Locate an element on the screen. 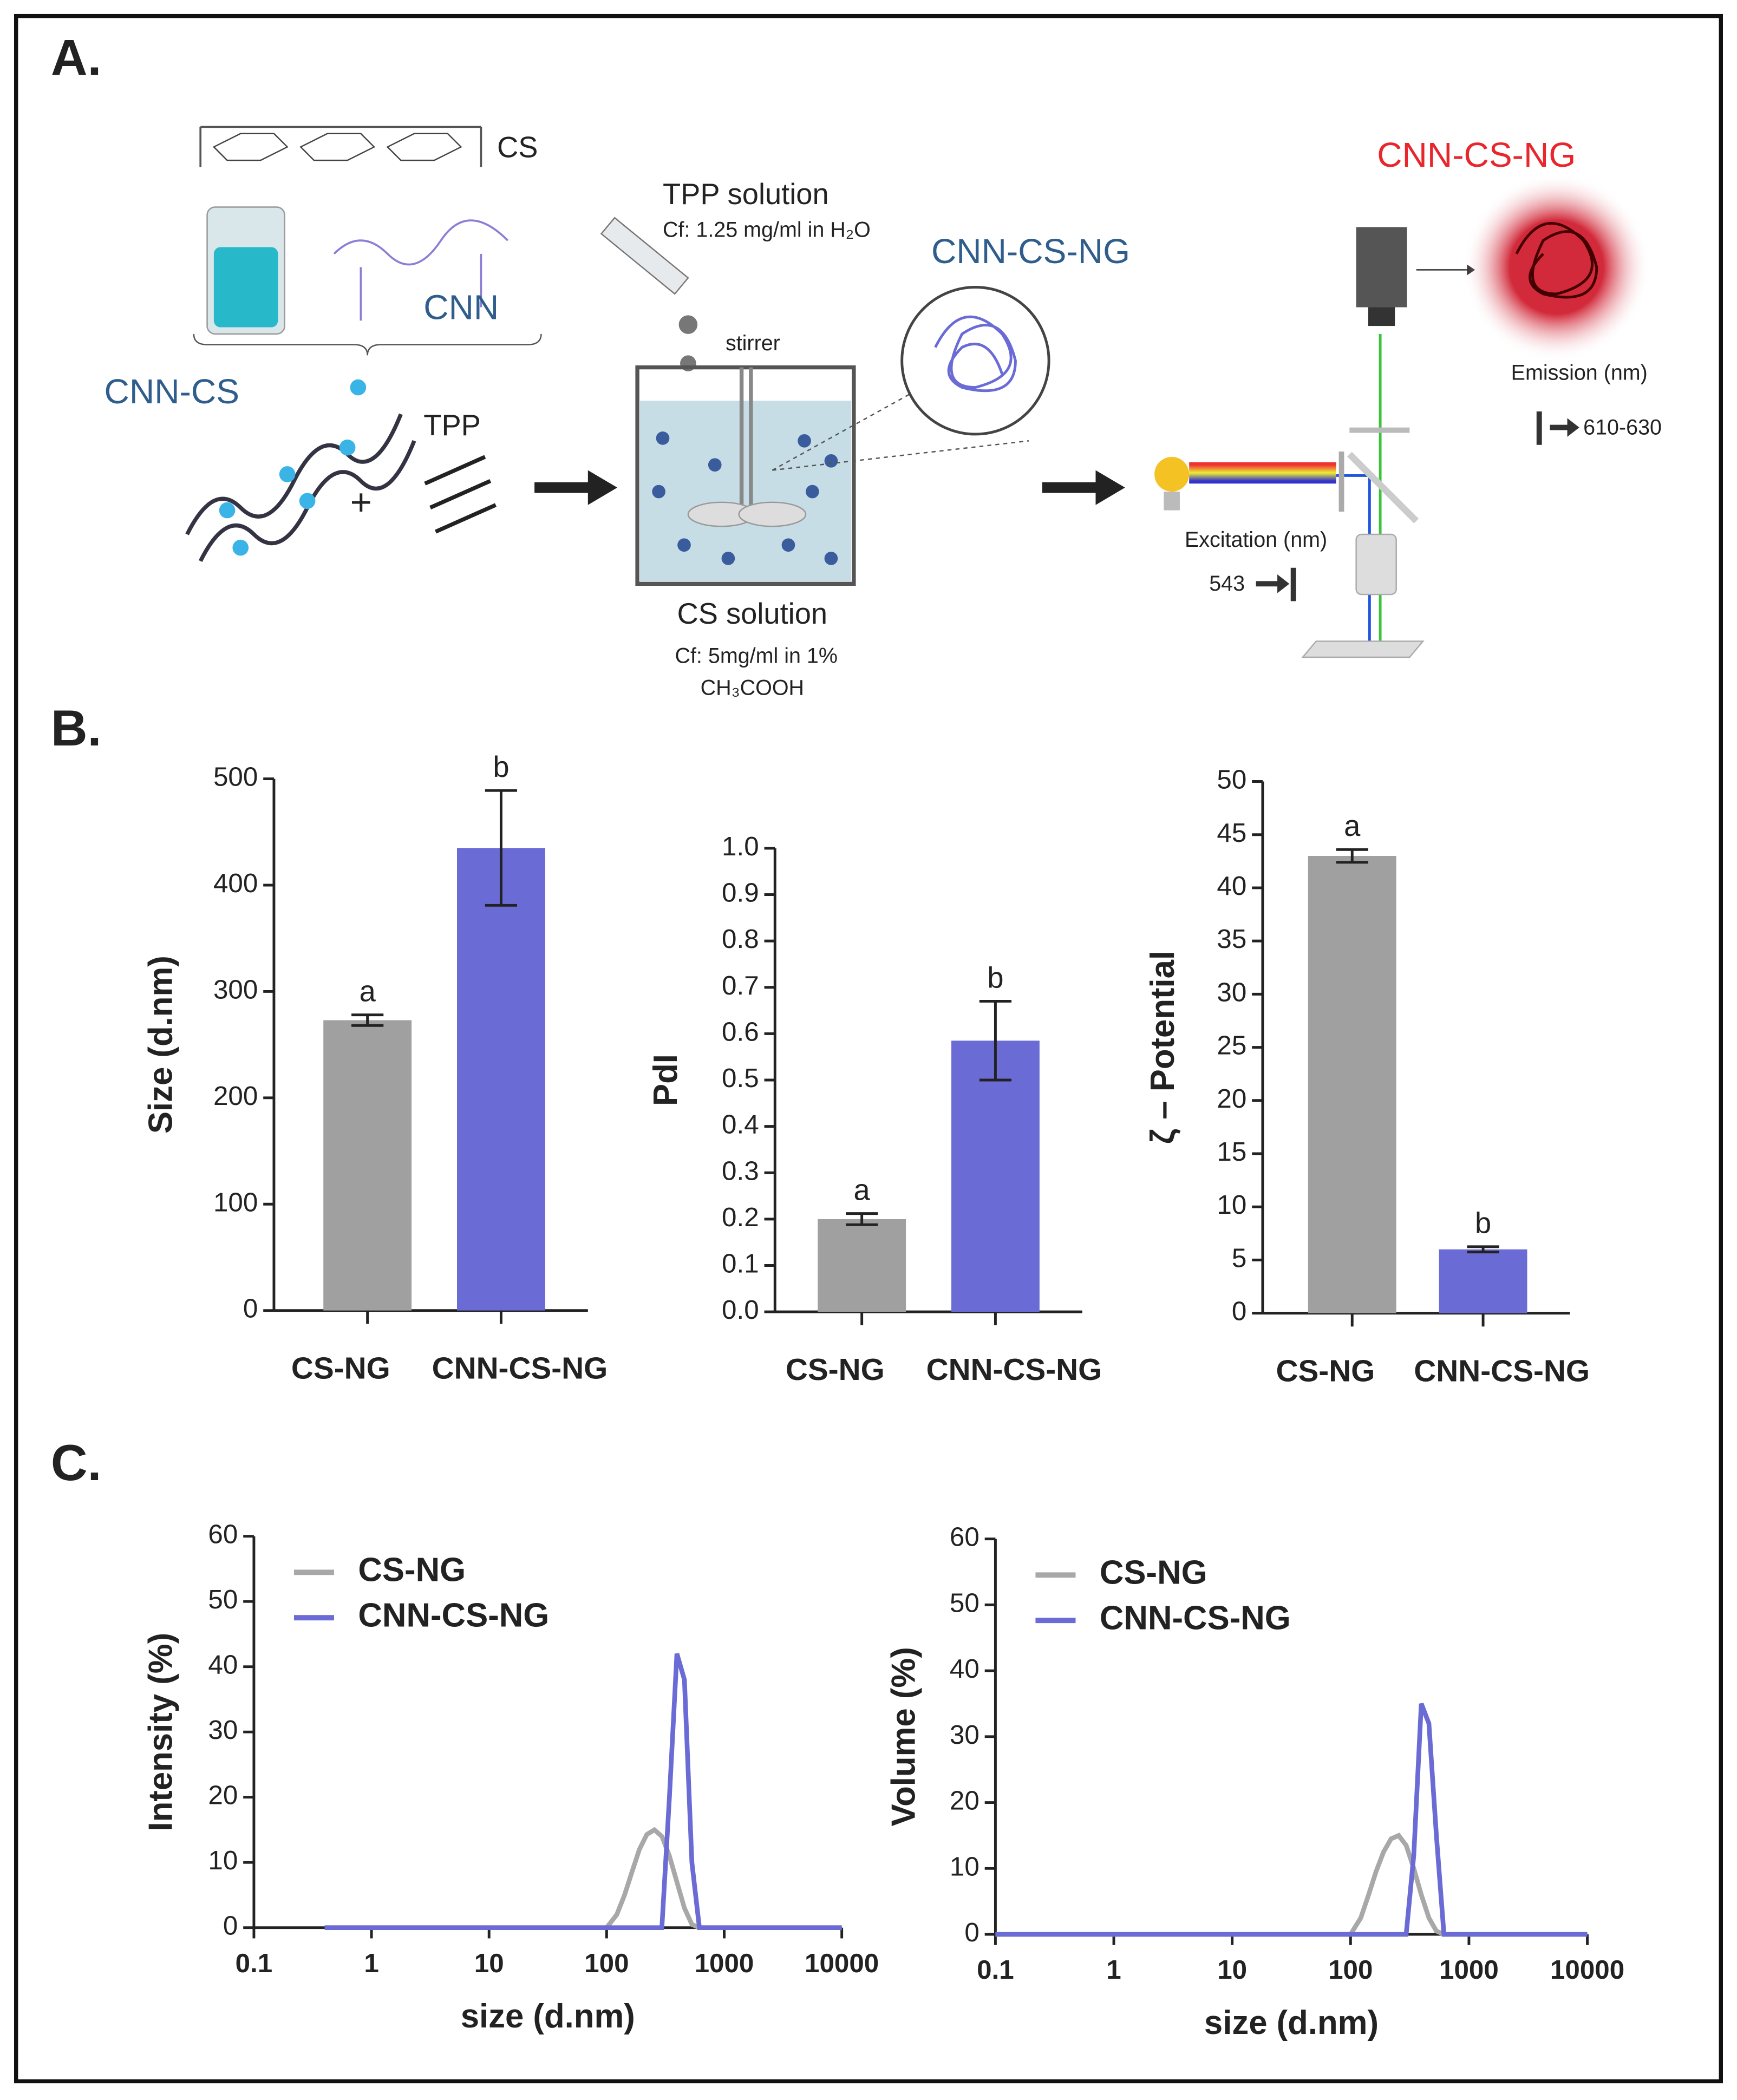  panel-label: A. is located at coordinates (77, 57).